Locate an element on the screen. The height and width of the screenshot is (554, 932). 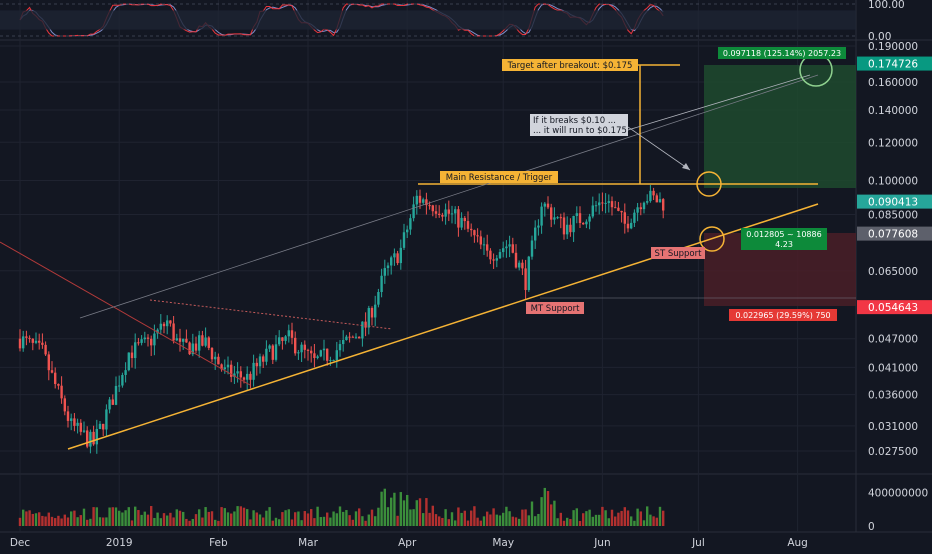
volume-layer is located at coordinates (341, 506).